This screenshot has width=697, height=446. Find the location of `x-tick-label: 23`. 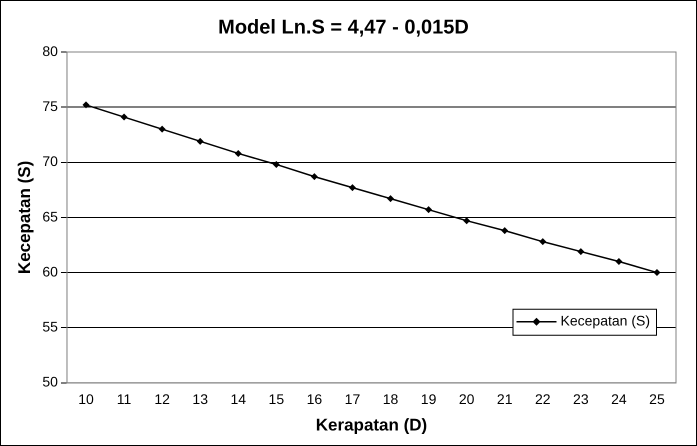

x-tick-label: 23 is located at coordinates (581, 399).